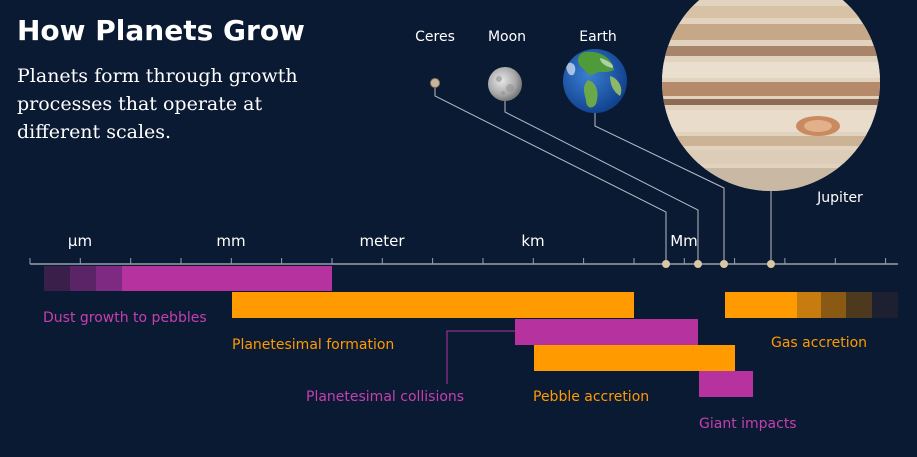  Describe the element at coordinates (724, 264) in the screenshot. I see `earth-marker` at that location.